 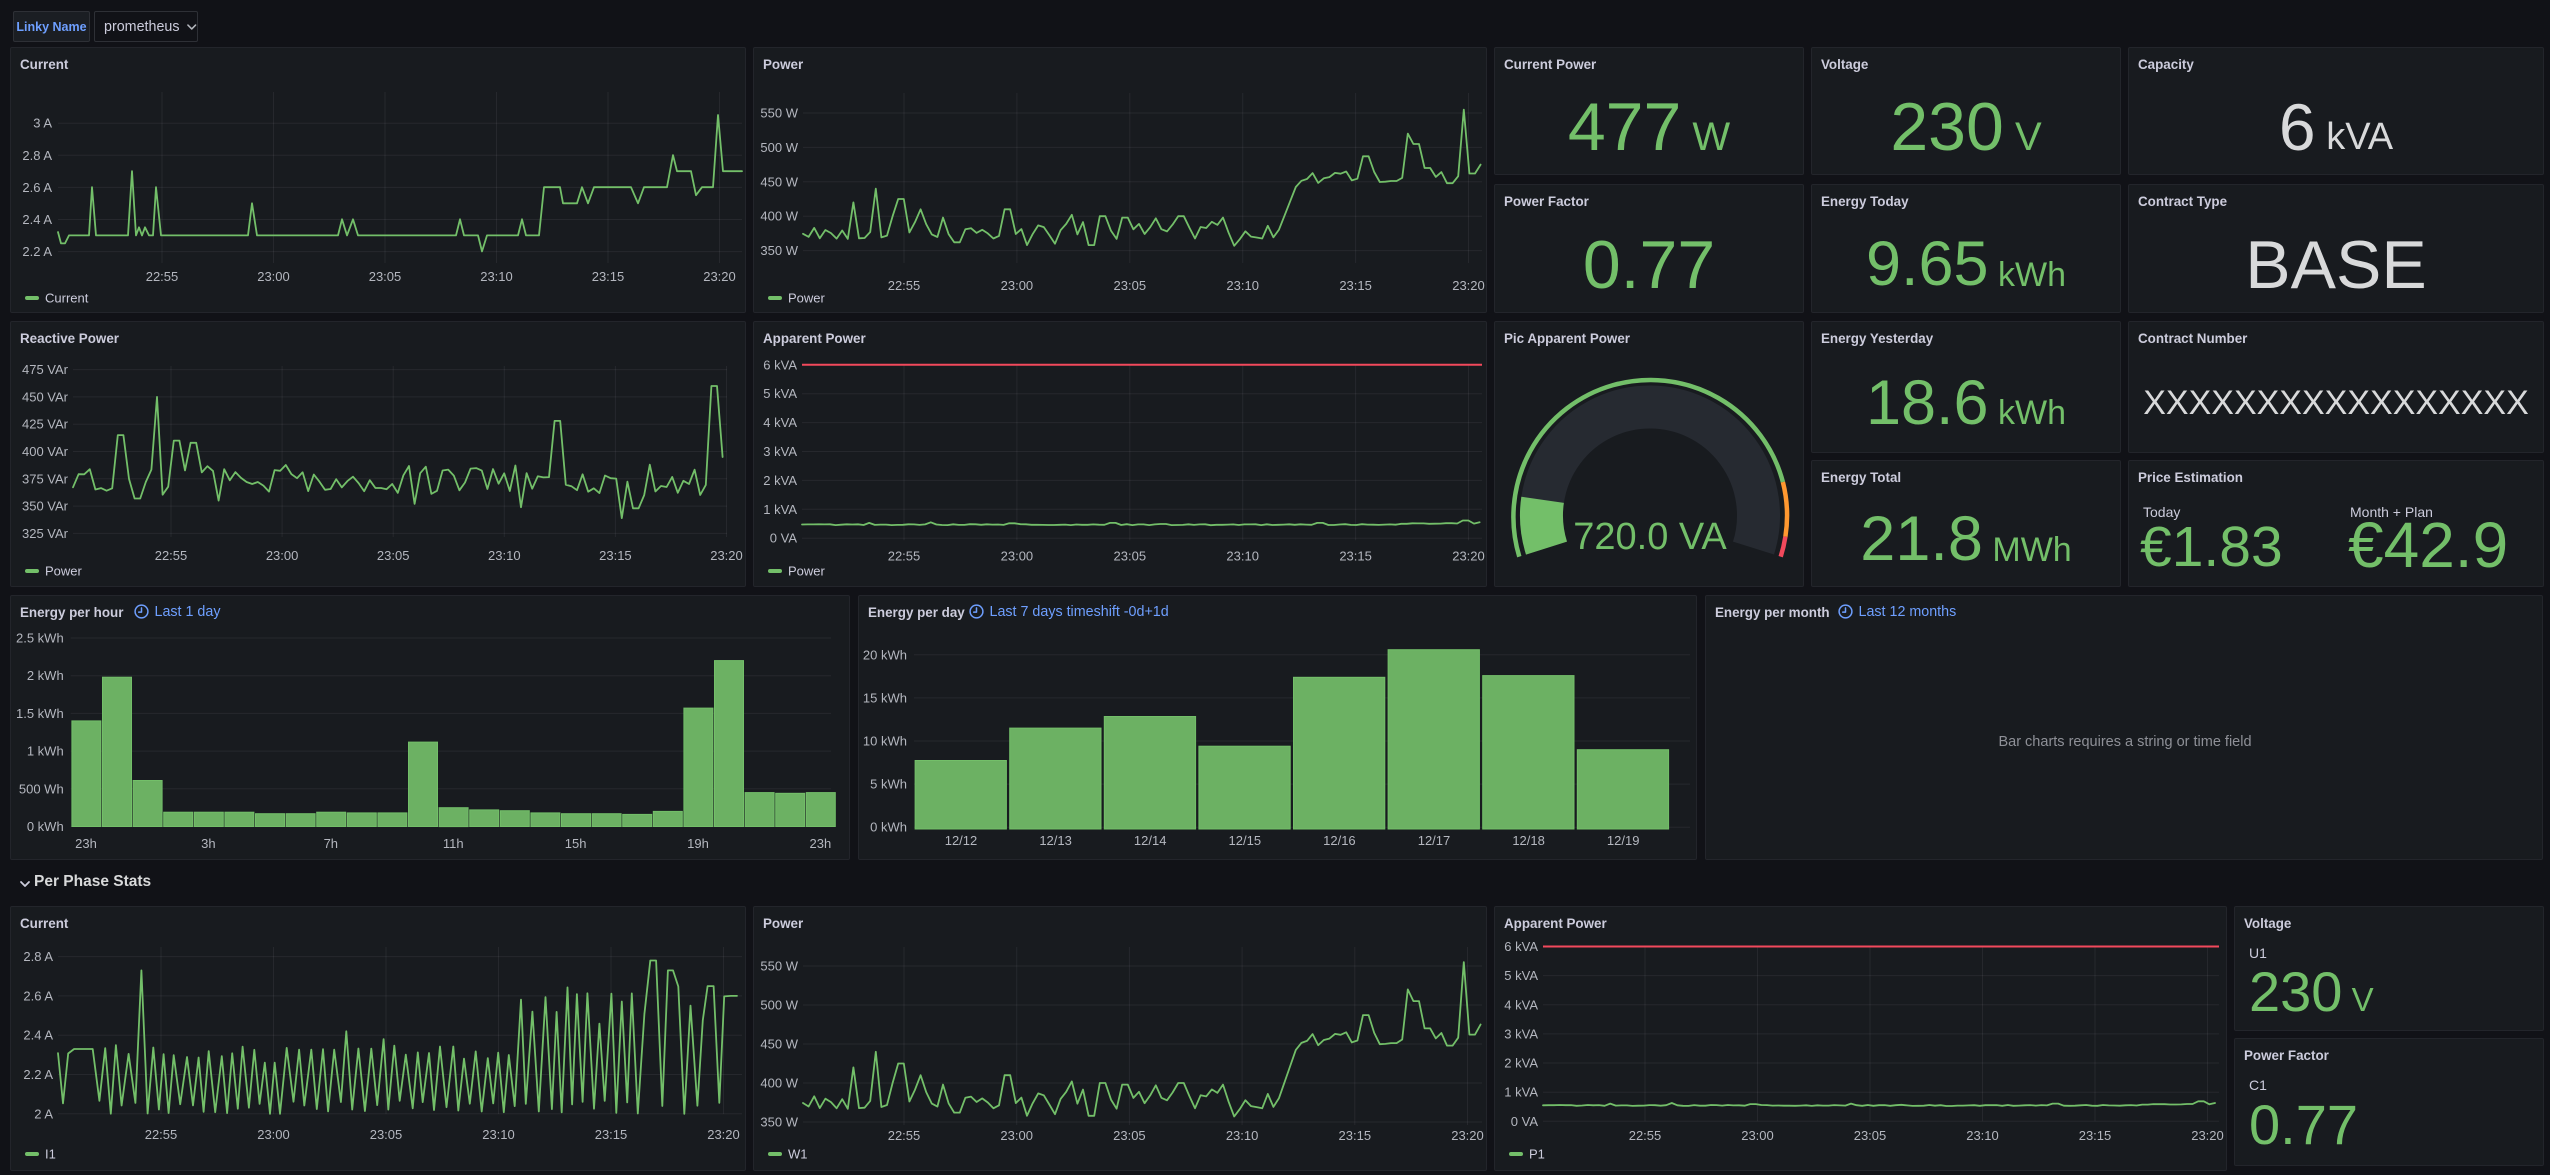 I want to click on svg-text: Last 1 day, so click(x=188, y=612).